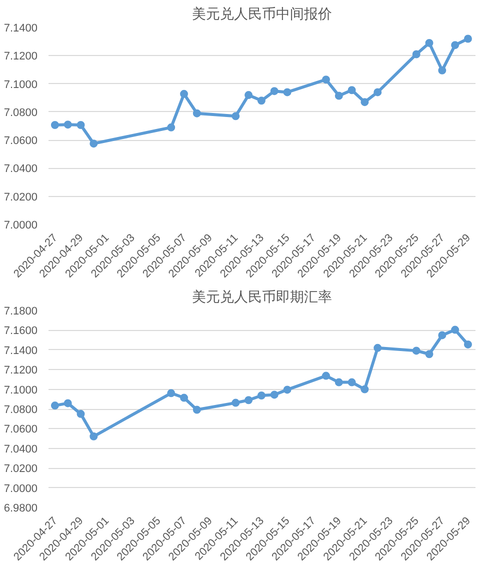  What do you see at coordinates (21, 508) in the screenshot?
I see `y-tick-label: 6.9800` at bounding box center [21, 508].